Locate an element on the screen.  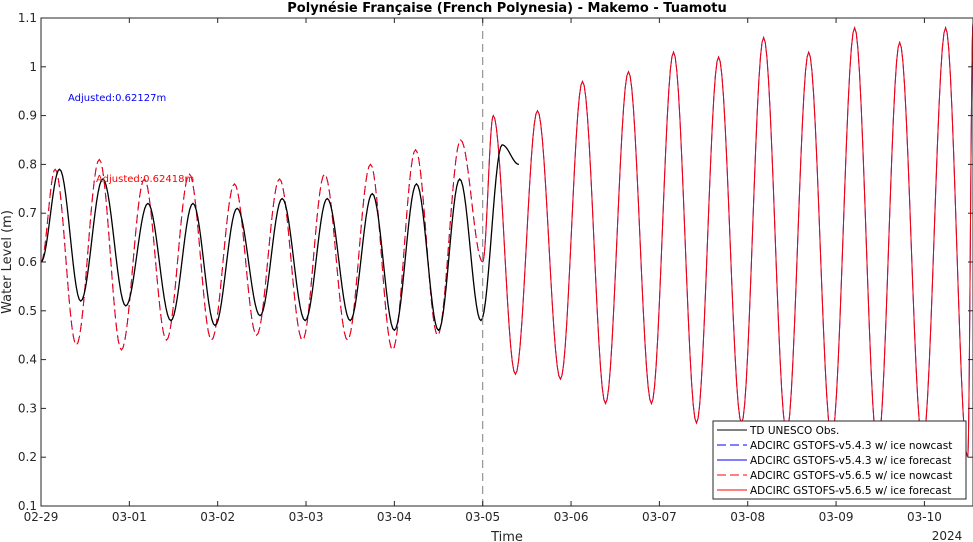
x-tick-label: 02-29 is located at coordinates (41, 517).